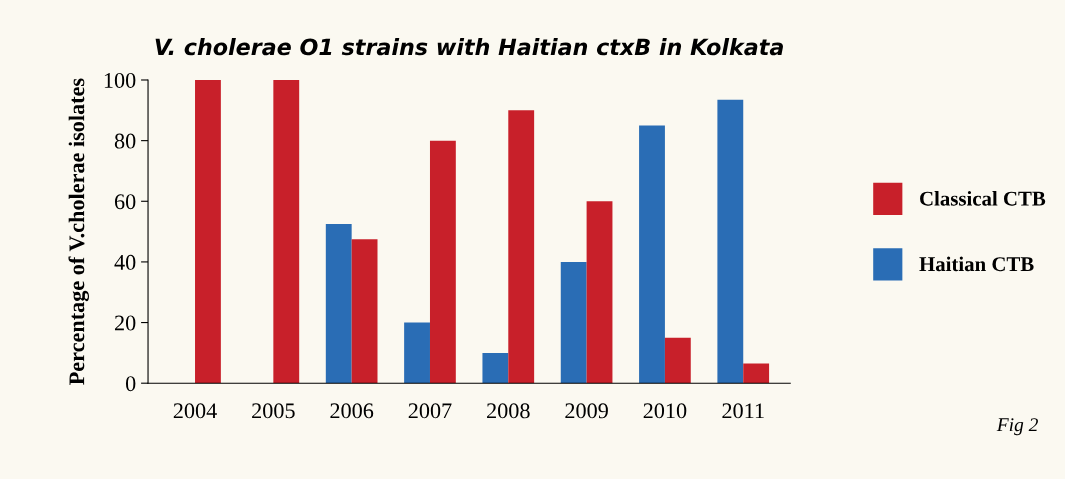 The width and height of the screenshot is (1065, 479). Describe the element at coordinates (586, 411) in the screenshot. I see `x-tick-label: 2009` at that location.